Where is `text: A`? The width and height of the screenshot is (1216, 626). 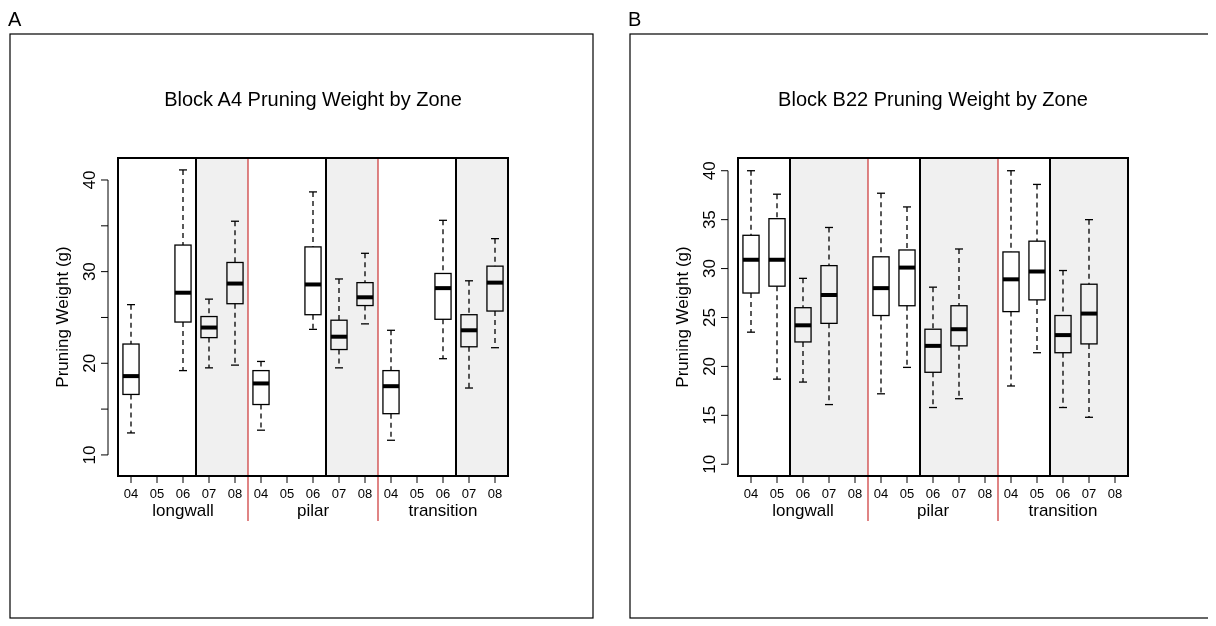
text: A is located at coordinates (15, 19).